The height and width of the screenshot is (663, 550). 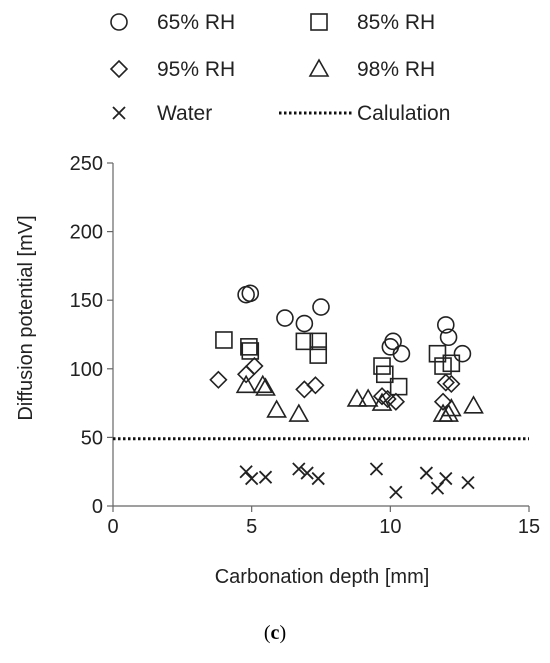 I want to click on caption-open: (, so click(x=267, y=633).